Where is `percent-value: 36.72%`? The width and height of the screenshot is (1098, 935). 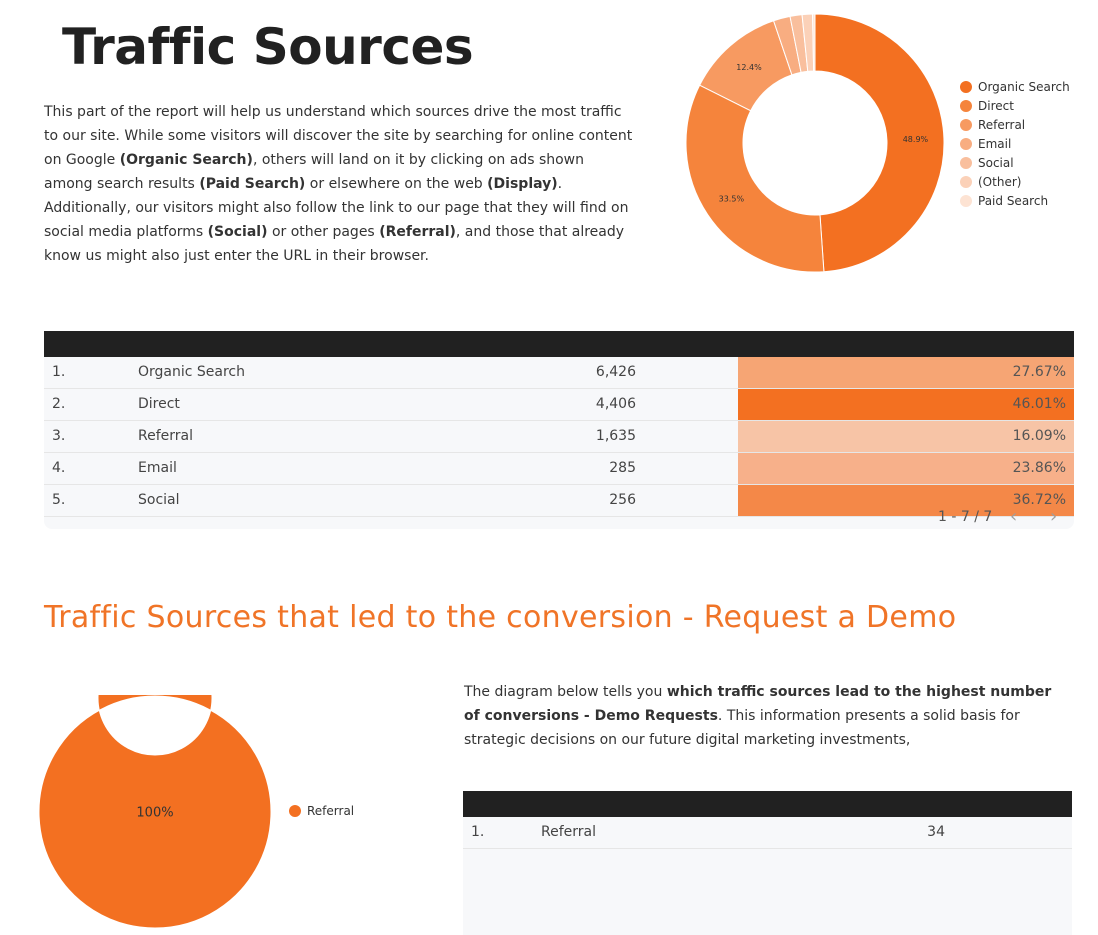 percent-value: 36.72% is located at coordinates (1039, 500).